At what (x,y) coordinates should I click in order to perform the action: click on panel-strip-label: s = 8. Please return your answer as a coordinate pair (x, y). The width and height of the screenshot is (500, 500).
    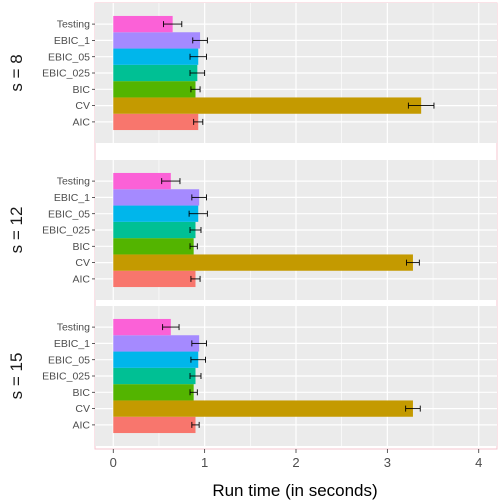
    Looking at the image, I should click on (16, 72).